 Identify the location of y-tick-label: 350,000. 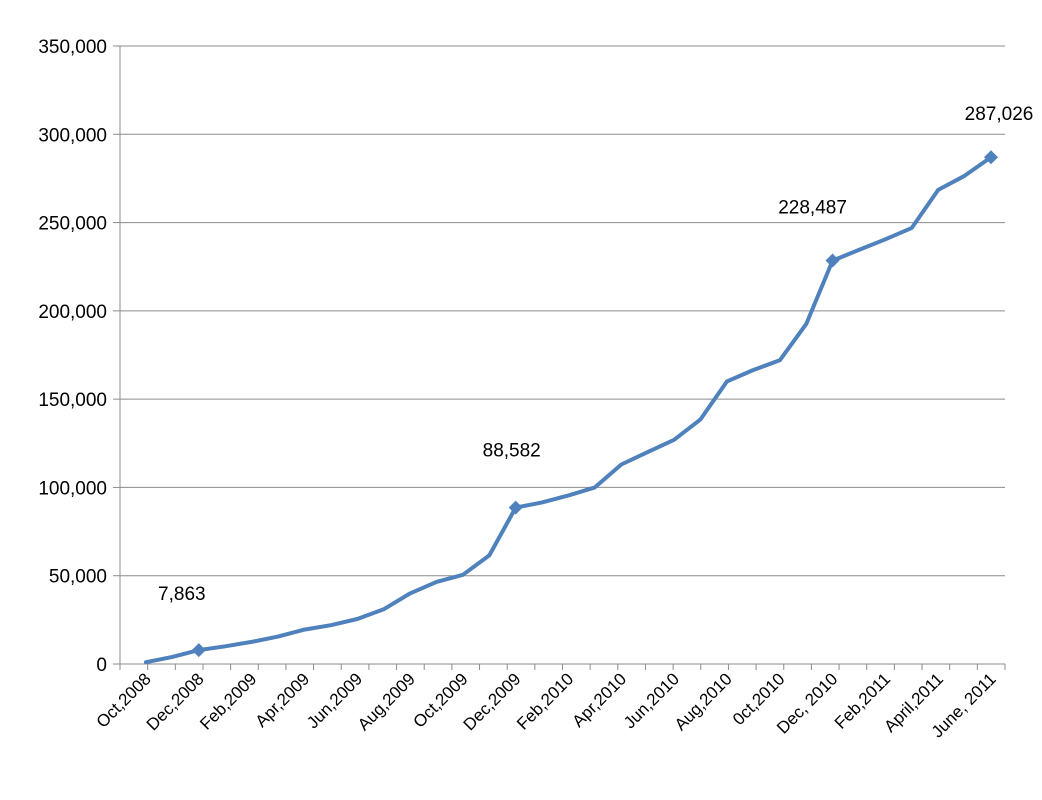
(72, 47).